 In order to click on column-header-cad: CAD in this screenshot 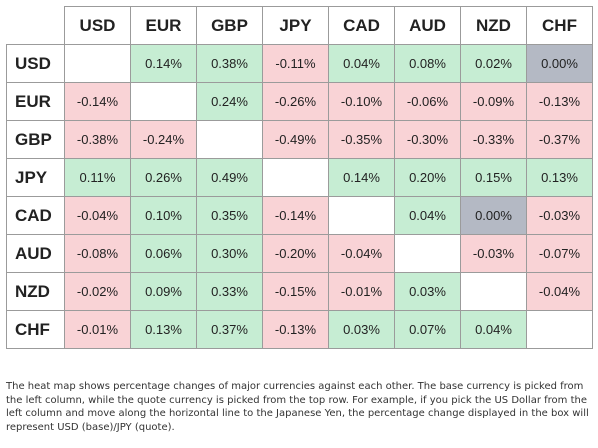, I will do `click(362, 26)`.